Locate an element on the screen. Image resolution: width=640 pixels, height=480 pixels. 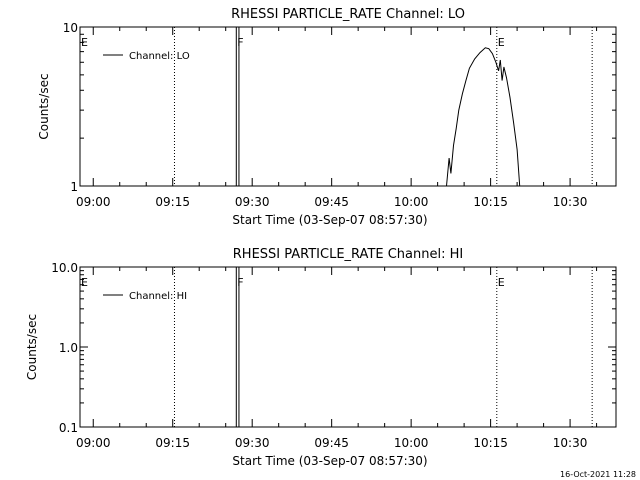
panel-1-y-axis-label: Counts/sec is located at coordinates (44, 106).